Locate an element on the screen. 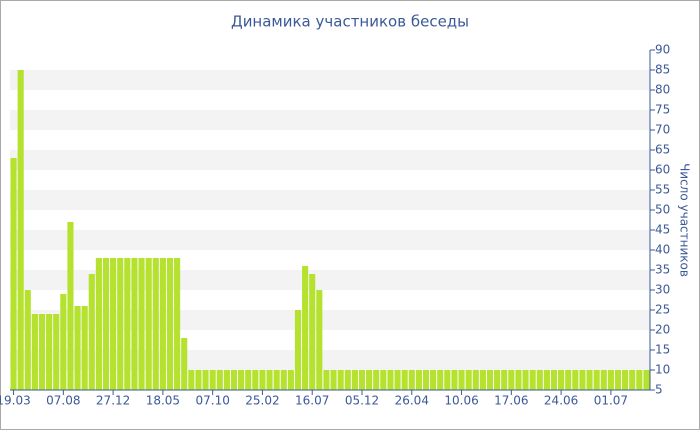  x-tick-label: 24.06 is located at coordinates (561, 401).